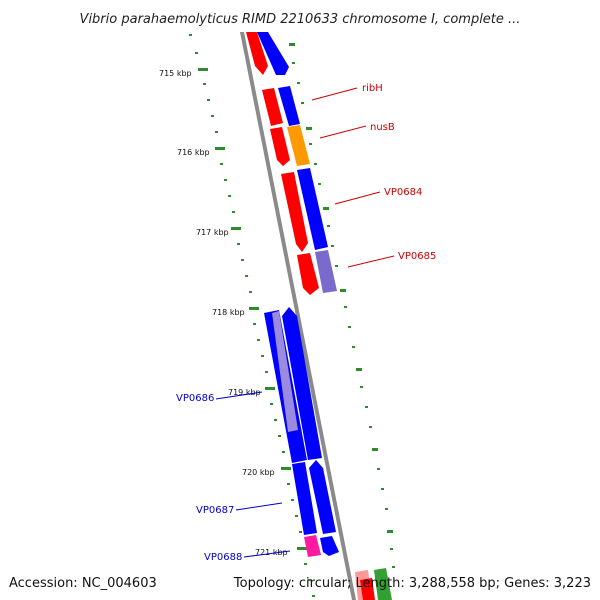 The height and width of the screenshot is (600, 600). What do you see at coordinates (212, 232) in the screenshot?
I see `tick-label-717: 717 kbp` at bounding box center [212, 232].